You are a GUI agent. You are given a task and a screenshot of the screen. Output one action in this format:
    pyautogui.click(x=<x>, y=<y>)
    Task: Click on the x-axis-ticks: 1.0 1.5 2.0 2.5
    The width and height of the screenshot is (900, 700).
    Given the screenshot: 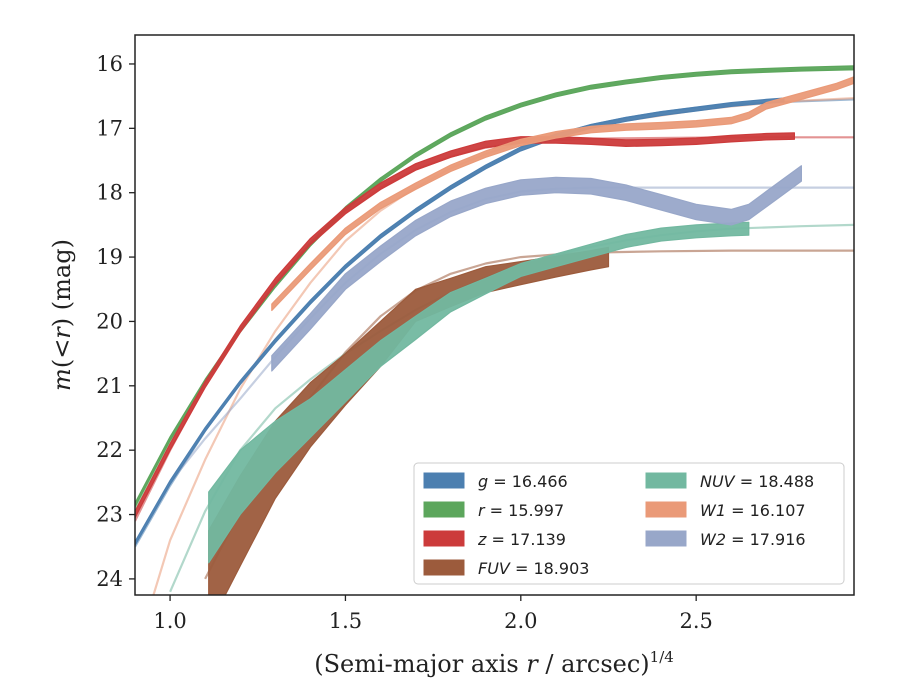 What is the action you would take?
    pyautogui.click(x=433, y=614)
    